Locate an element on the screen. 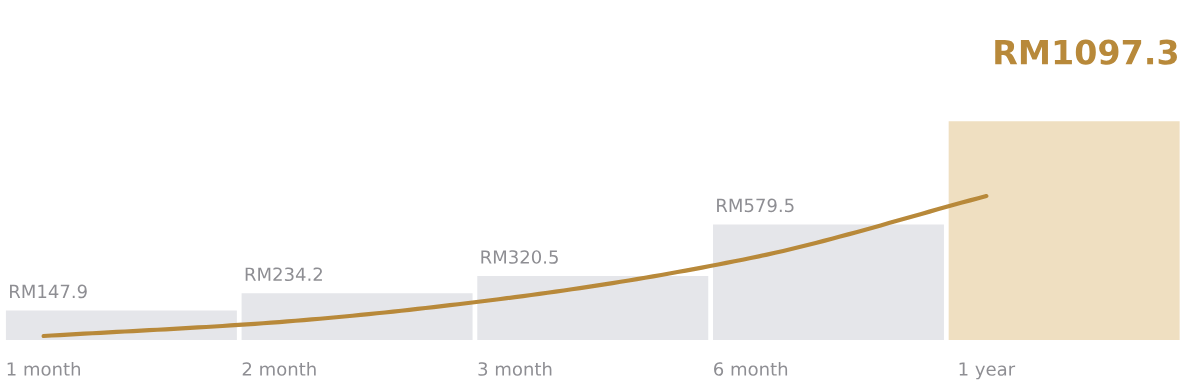  x-tick-label: 3 month is located at coordinates (515, 368).